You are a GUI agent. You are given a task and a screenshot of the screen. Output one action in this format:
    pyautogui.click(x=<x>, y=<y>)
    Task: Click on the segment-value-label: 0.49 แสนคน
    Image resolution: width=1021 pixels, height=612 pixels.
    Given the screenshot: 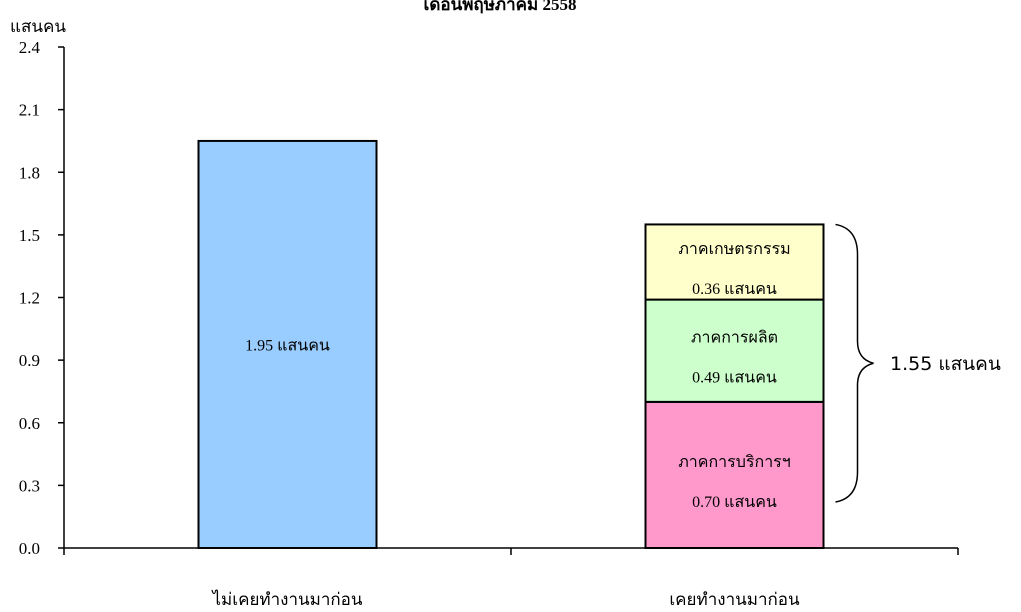 What is the action you would take?
    pyautogui.click(x=734, y=378)
    